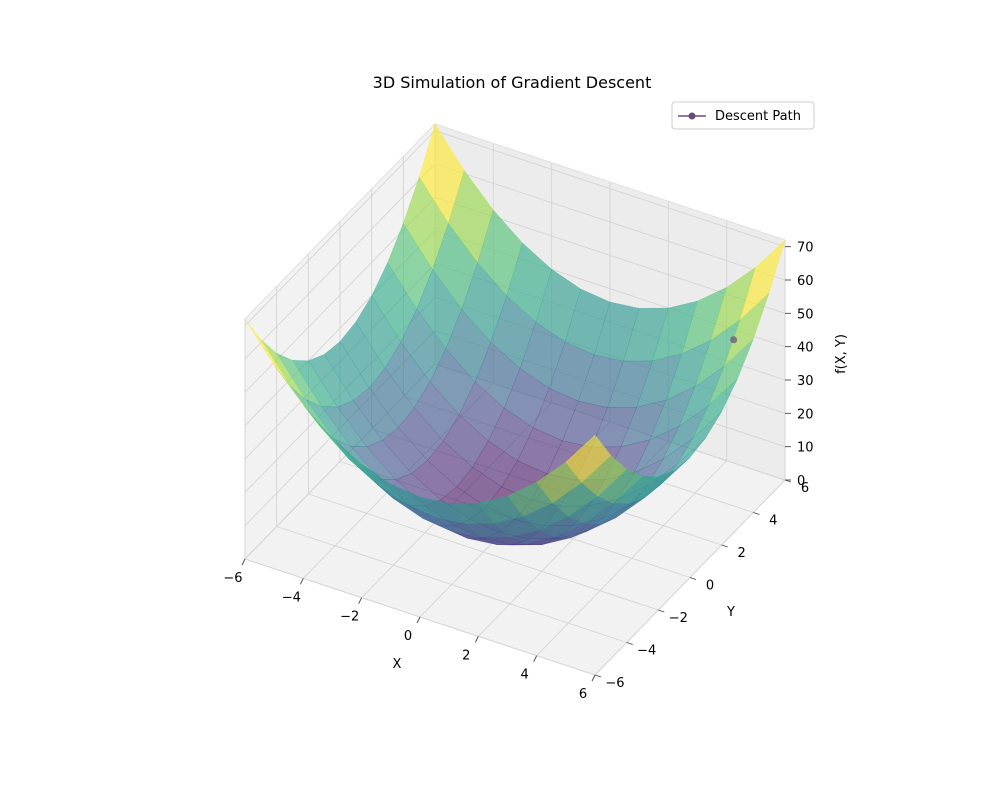 The width and height of the screenshot is (1000, 800). What do you see at coordinates (614, 683) in the screenshot?
I see `y-tick-label: −6` at bounding box center [614, 683].